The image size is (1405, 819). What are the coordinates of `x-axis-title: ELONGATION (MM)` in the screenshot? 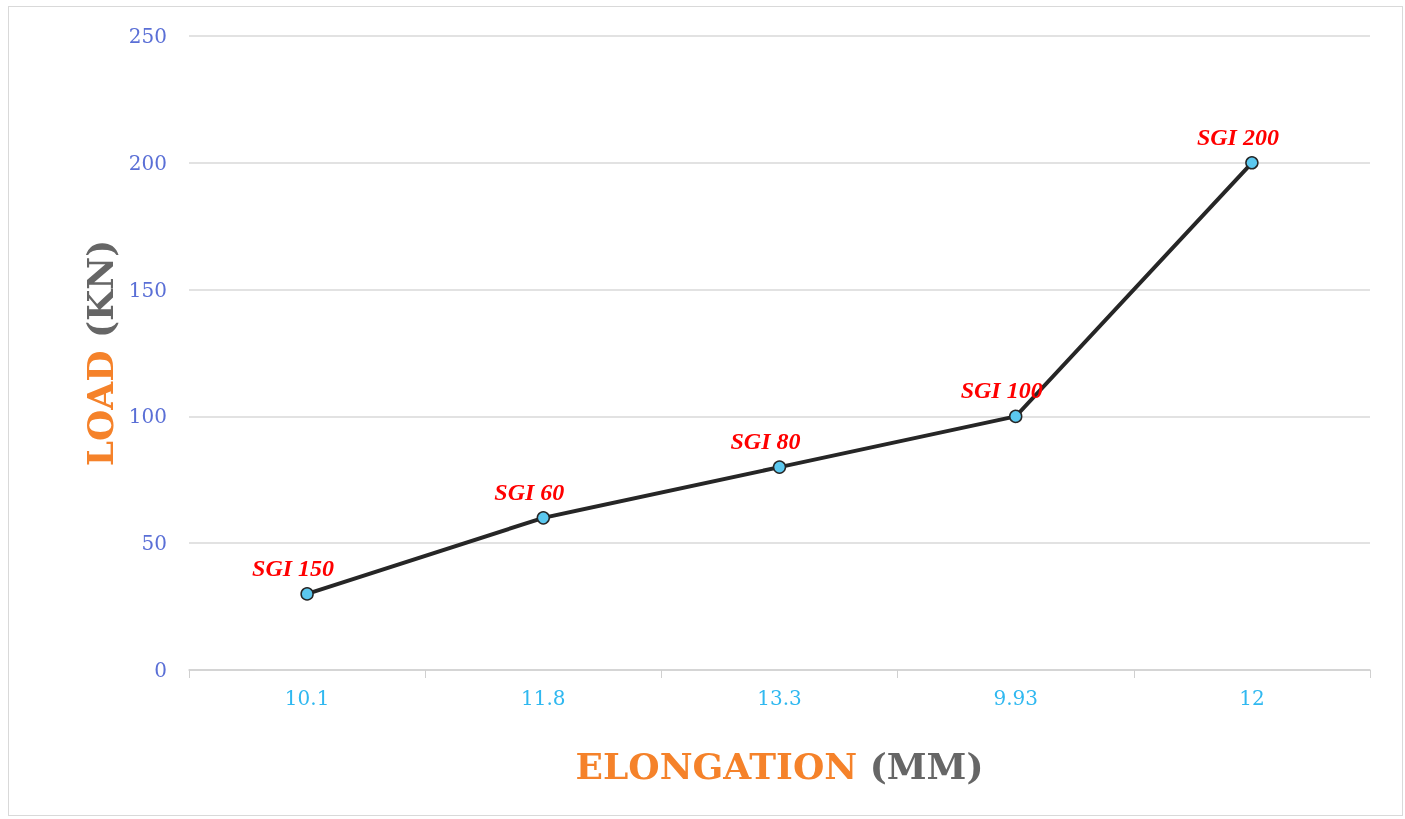 It's located at (779, 766).